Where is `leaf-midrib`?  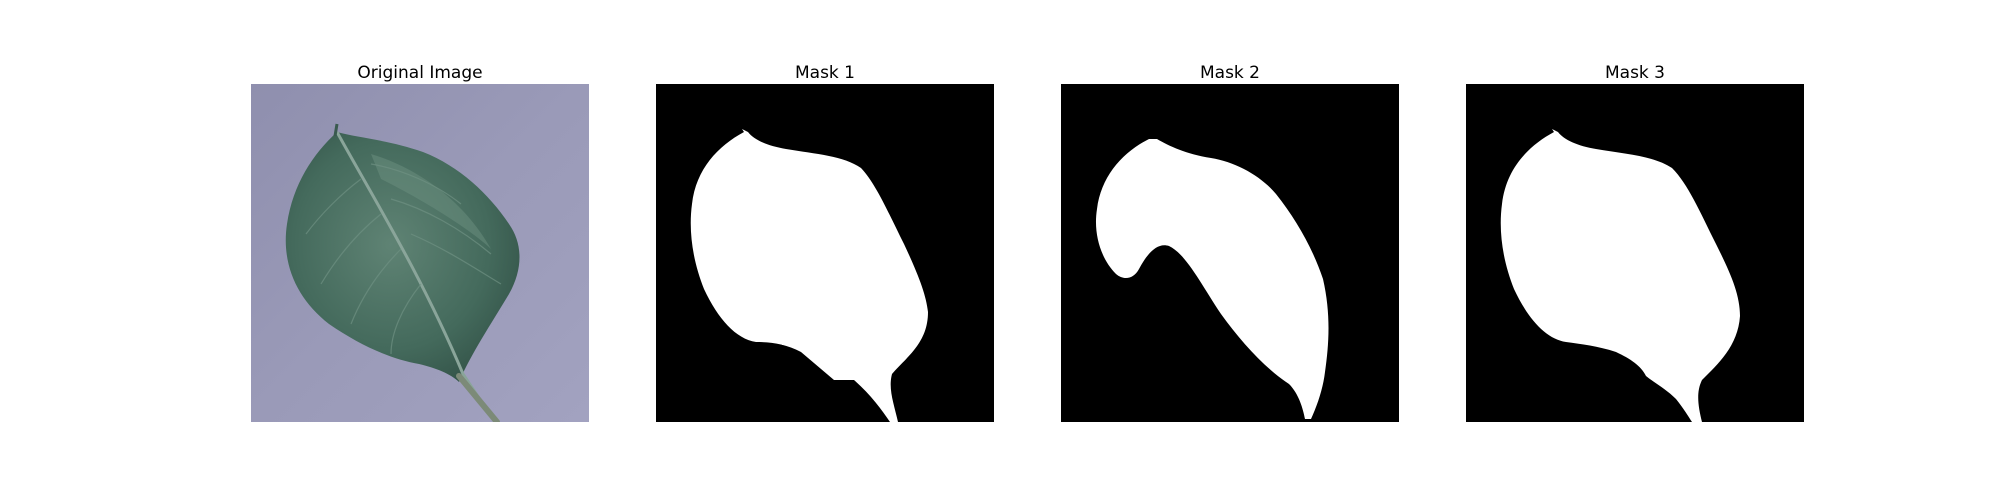 leaf-midrib is located at coordinates (416, 276).